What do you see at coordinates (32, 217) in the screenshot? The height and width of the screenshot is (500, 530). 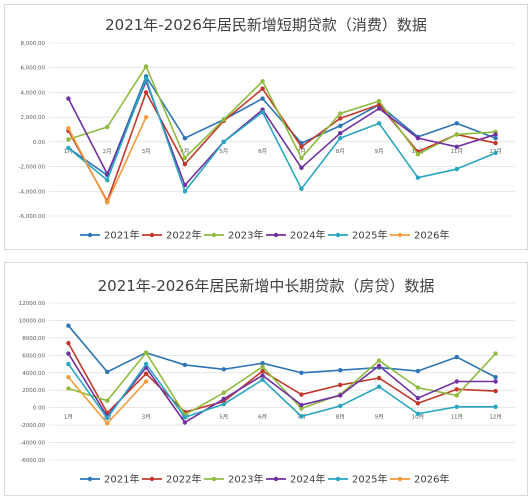 I see `y-tick-label: -6,000.00` at bounding box center [32, 217].